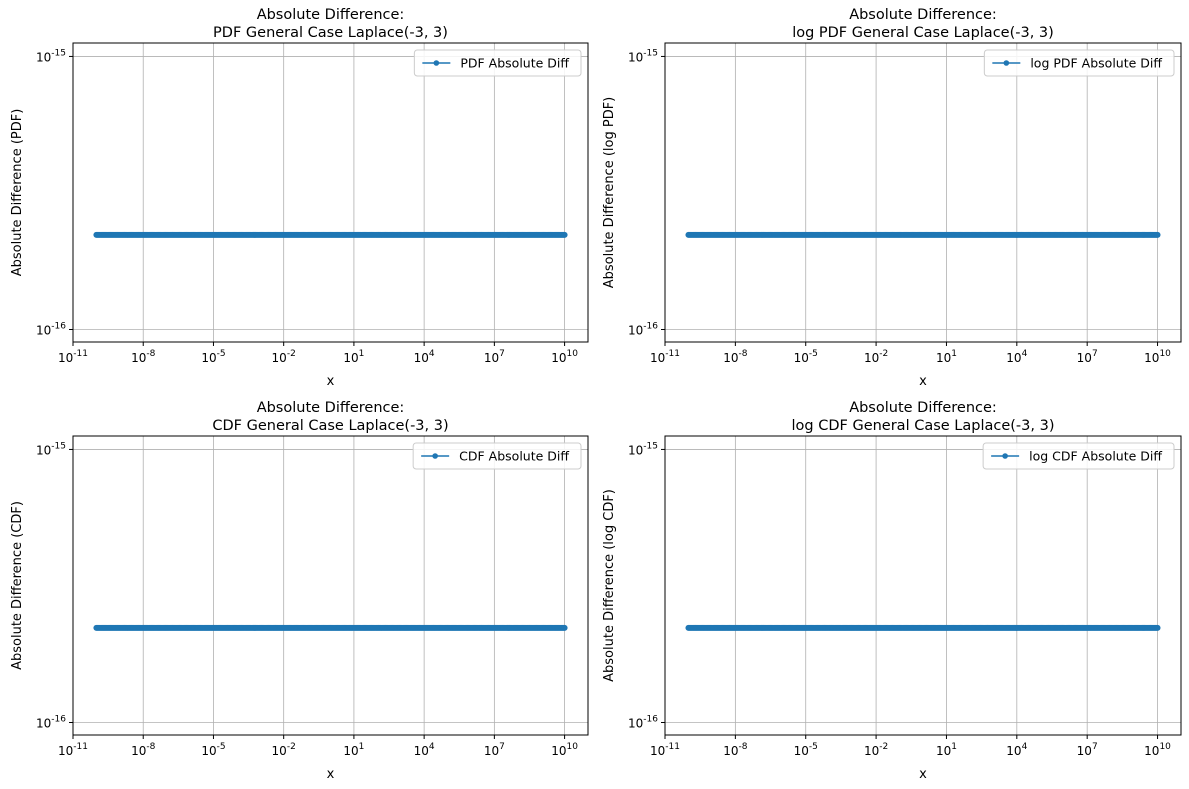 The height and width of the screenshot is (789, 1189). I want to click on legend-label: CDF Absolute Diff, so click(514, 456).